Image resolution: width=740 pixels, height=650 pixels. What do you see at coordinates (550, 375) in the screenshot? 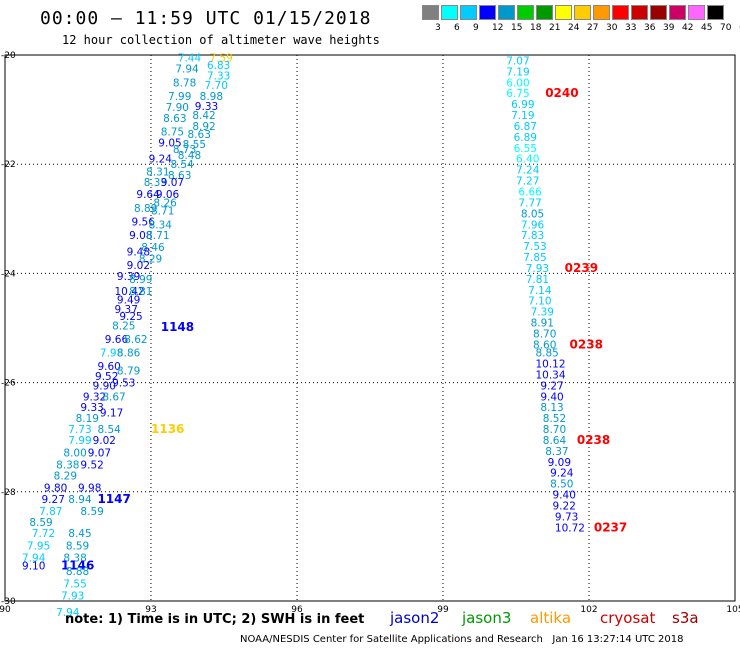
I see `wave-height-value: 10.34` at bounding box center [550, 375].